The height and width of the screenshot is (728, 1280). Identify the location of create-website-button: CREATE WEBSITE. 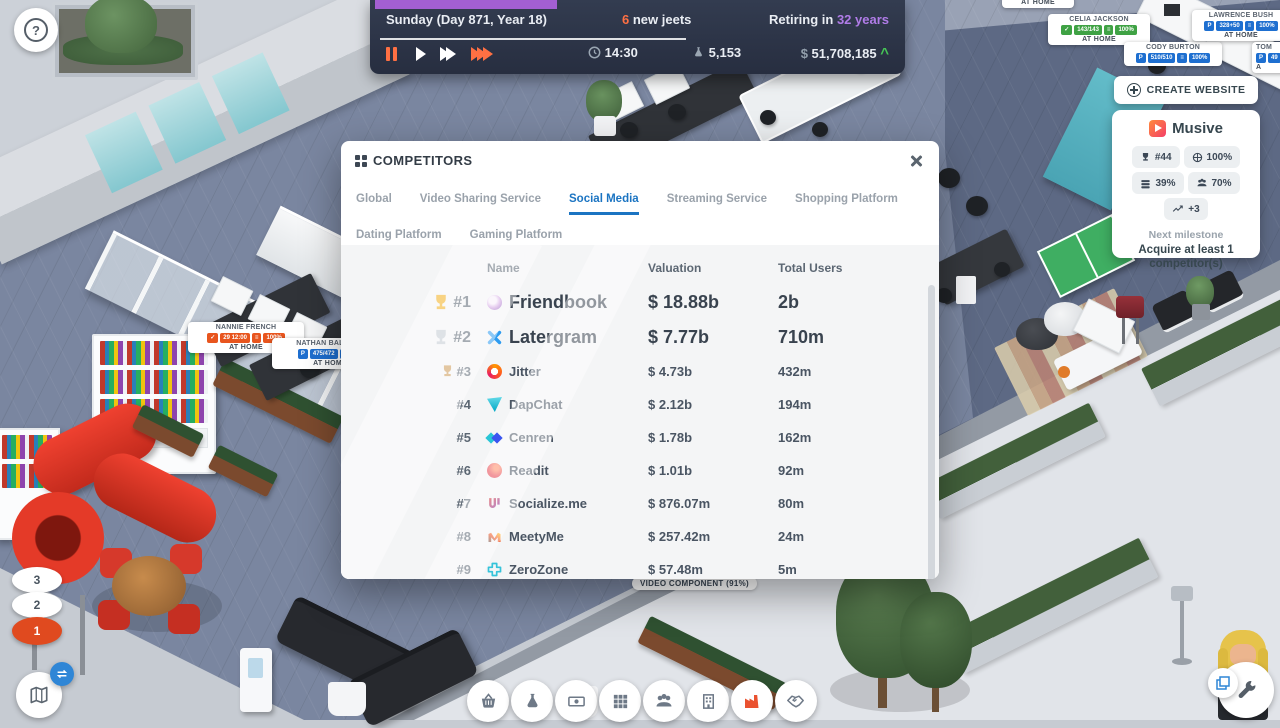
(1186, 90).